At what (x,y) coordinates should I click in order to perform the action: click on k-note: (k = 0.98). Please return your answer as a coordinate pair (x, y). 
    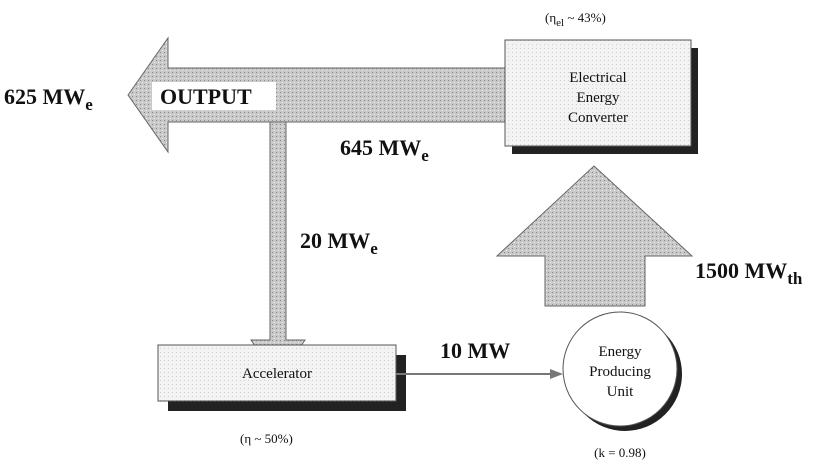
    Looking at the image, I should click on (620, 452).